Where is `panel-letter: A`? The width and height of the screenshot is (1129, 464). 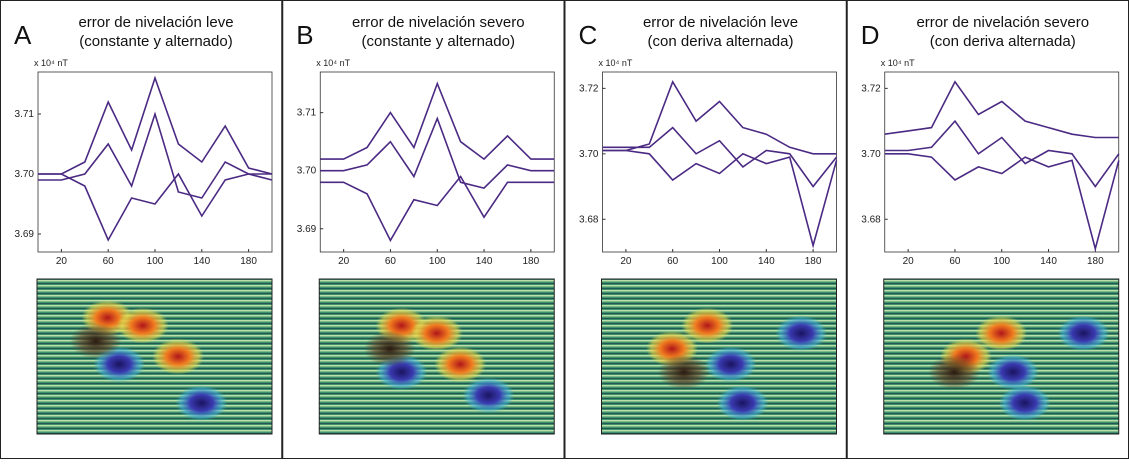
panel-letter: A is located at coordinates (23, 35).